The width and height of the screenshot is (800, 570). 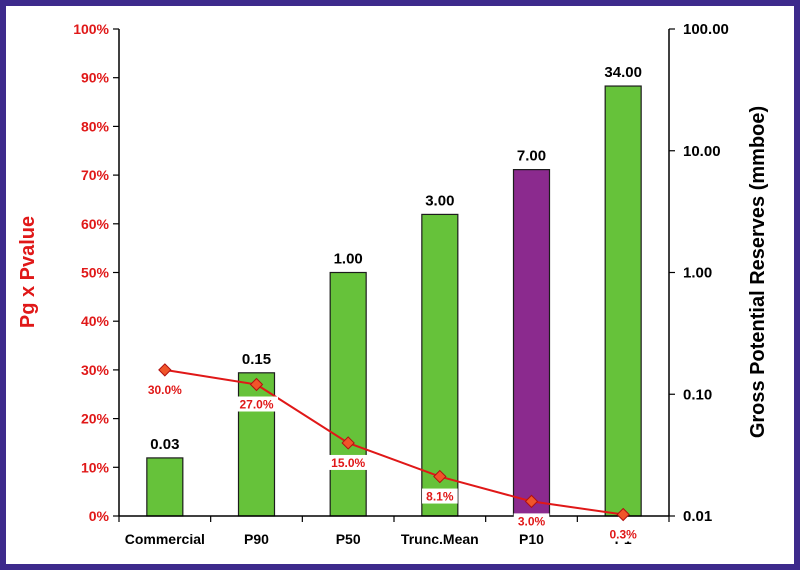 I want to click on line-point-label: 30.0%, so click(x=165, y=390).